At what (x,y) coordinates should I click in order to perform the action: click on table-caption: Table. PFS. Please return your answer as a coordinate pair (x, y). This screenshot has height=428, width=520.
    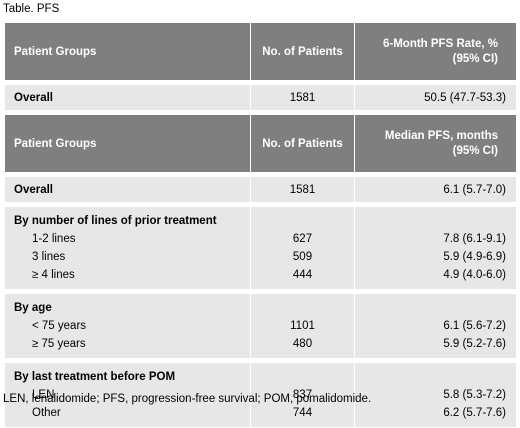
    Looking at the image, I should click on (31, 9).